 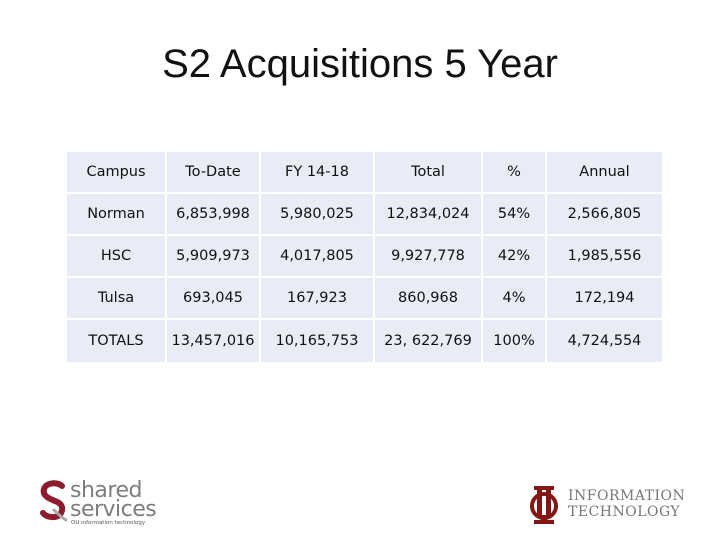 What do you see at coordinates (108, 523) in the screenshot?
I see `shared-services-subtitle: OU information technology` at bounding box center [108, 523].